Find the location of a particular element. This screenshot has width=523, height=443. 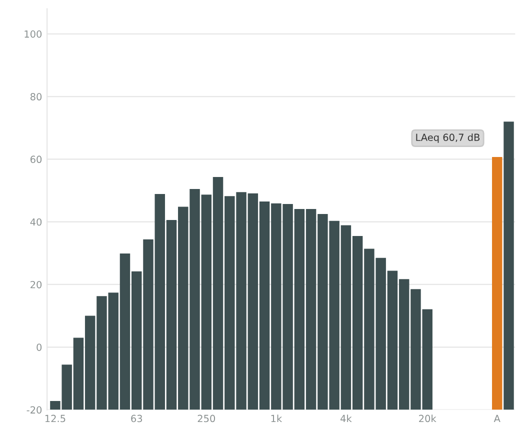

y-tick-label: 20 is located at coordinates (36, 284).